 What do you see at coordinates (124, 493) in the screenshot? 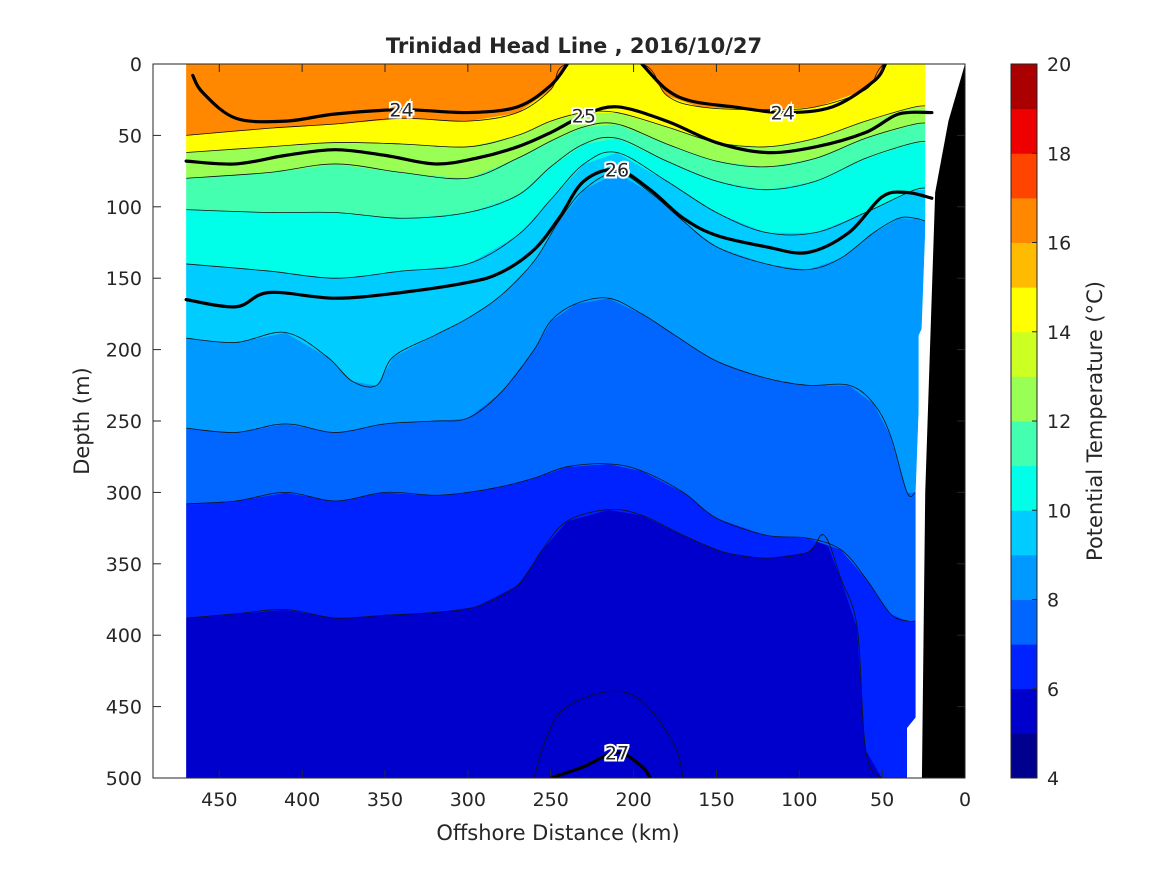
I see `y-tick-label: 300` at bounding box center [124, 493].